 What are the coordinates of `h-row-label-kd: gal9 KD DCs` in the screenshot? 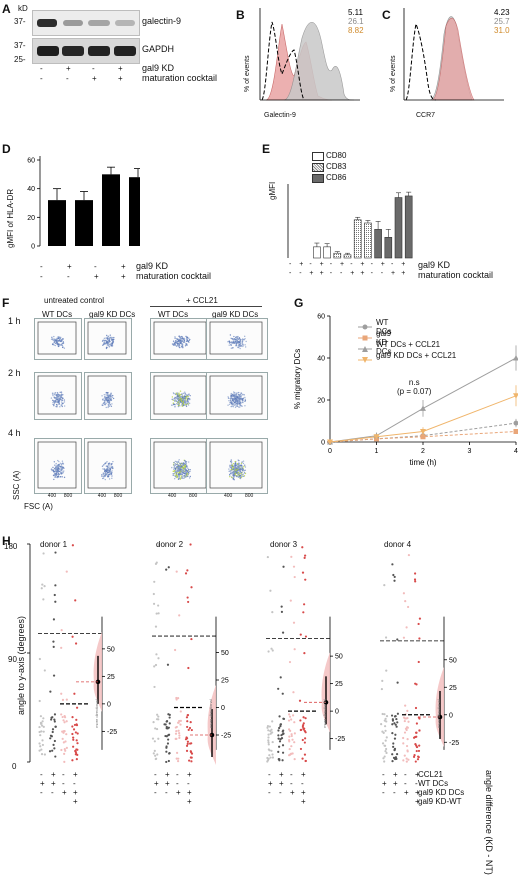 It's located at (441, 792).